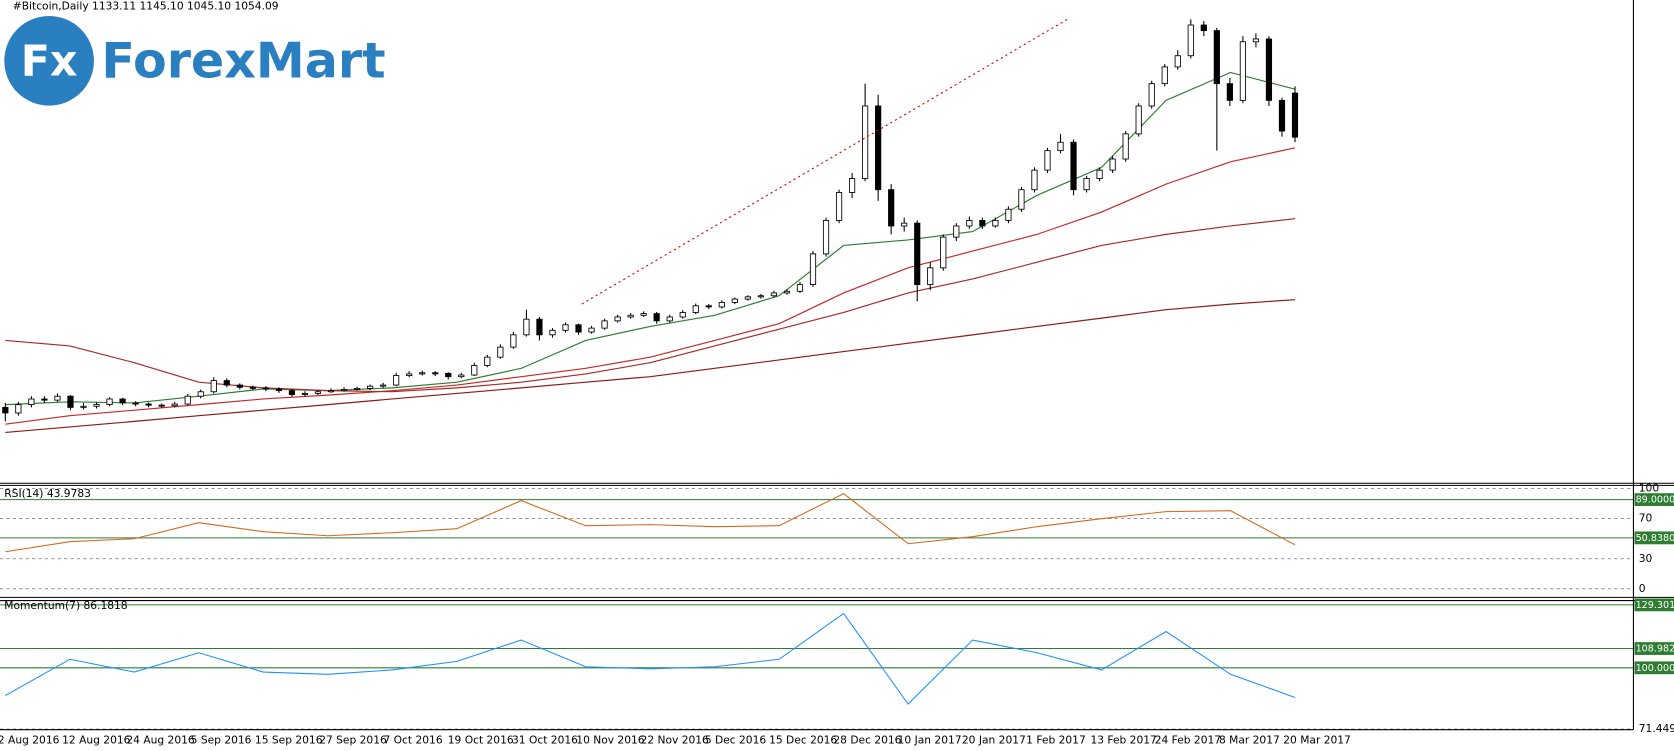 The height and width of the screenshot is (751, 1674). I want to click on x-tick-label: 27 Sep 2016, so click(353, 739).